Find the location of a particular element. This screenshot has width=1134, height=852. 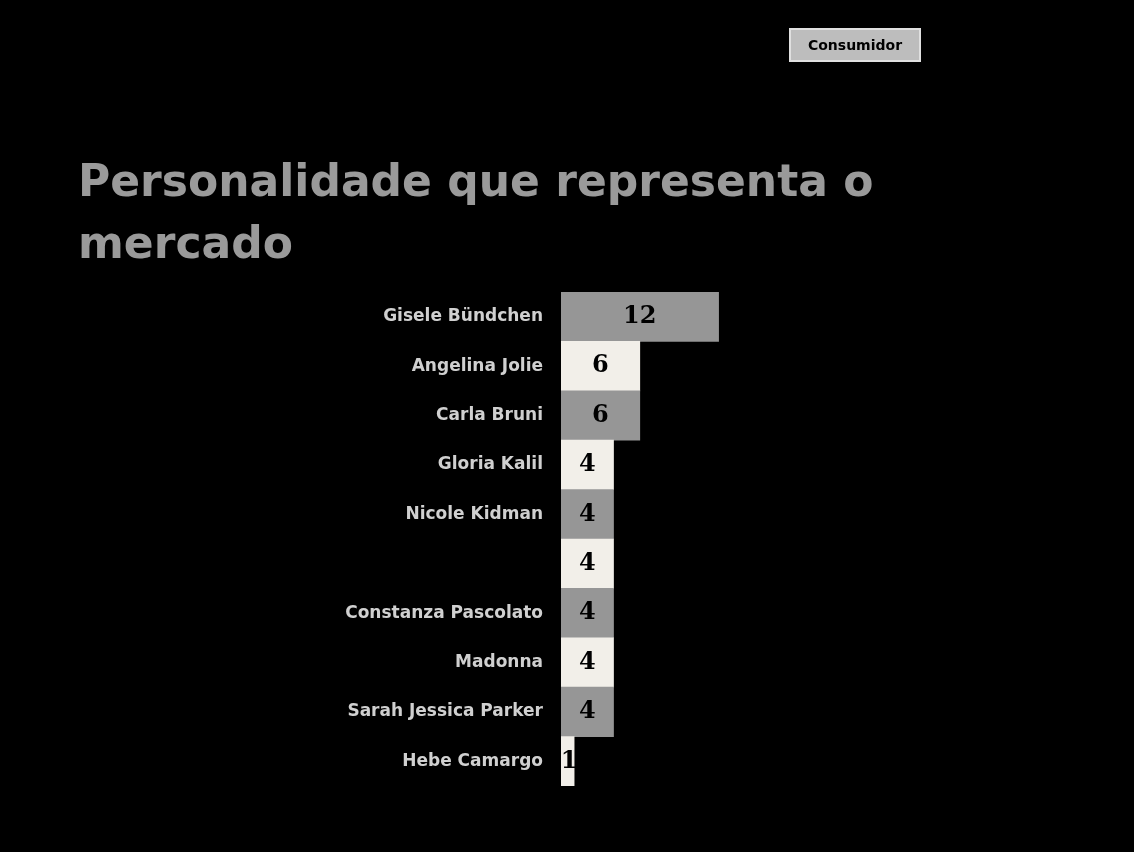

data-label: 1 is located at coordinates (569, 759).